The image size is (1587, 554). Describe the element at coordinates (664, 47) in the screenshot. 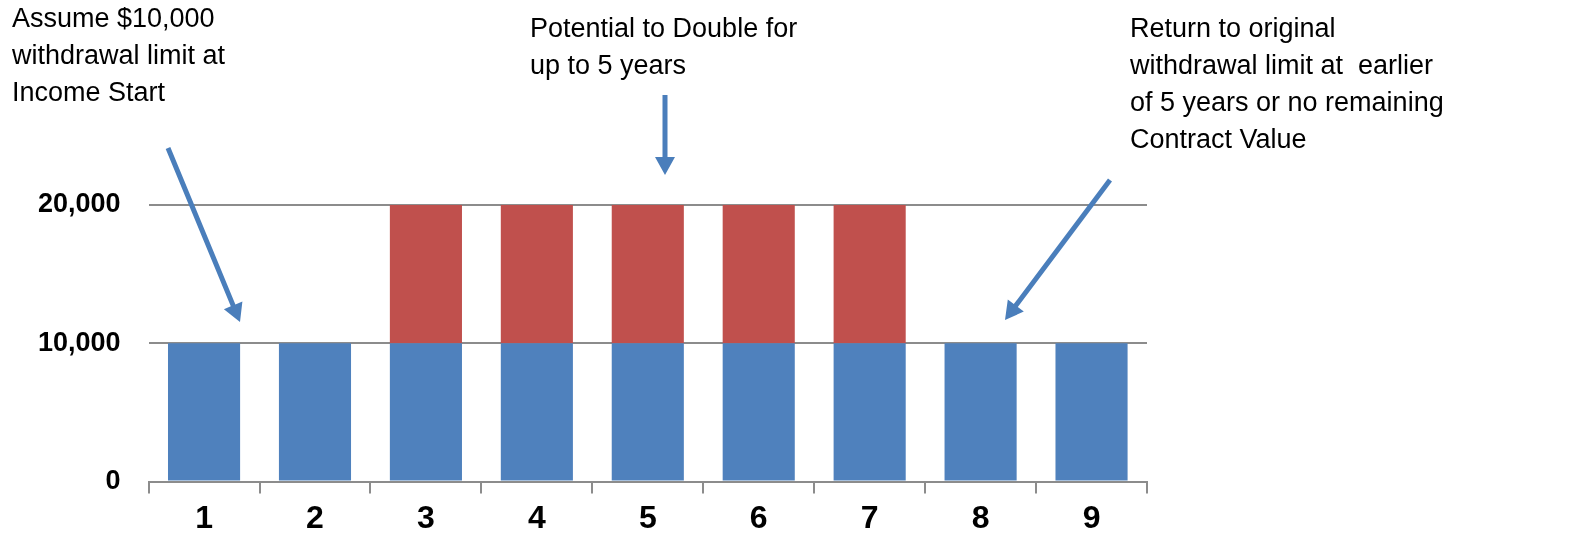

I see `text: Potential to Double for up to 5 years` at that location.